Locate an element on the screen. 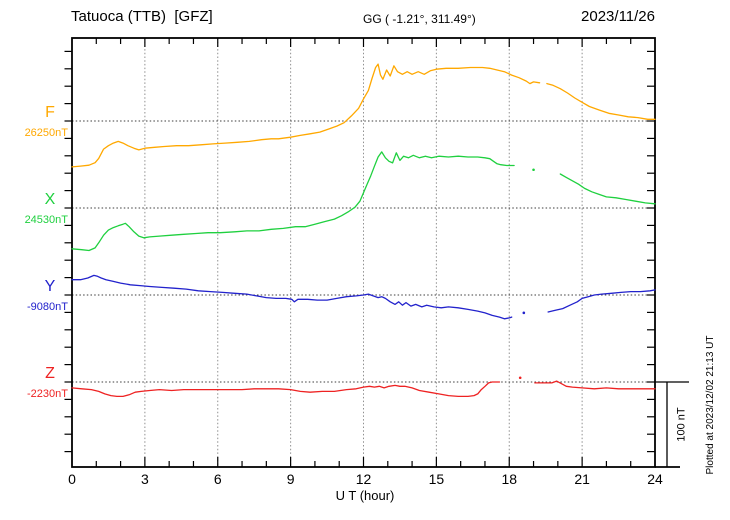 This screenshot has height=520, width=730. x-tick-label: 15 is located at coordinates (436, 479).